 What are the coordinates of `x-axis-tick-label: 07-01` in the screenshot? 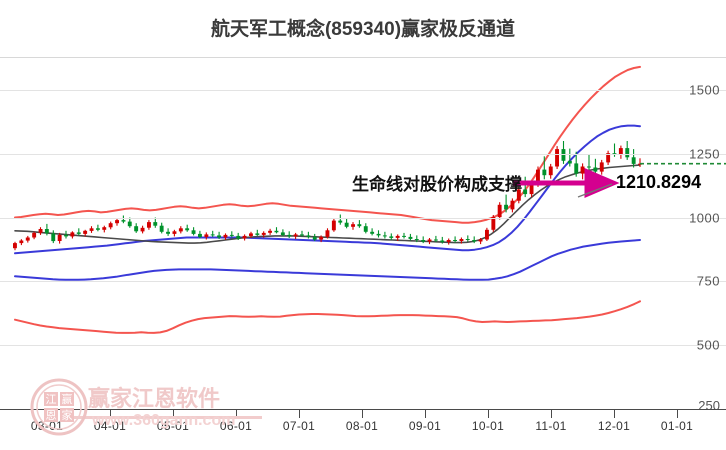 It's located at (299, 426).